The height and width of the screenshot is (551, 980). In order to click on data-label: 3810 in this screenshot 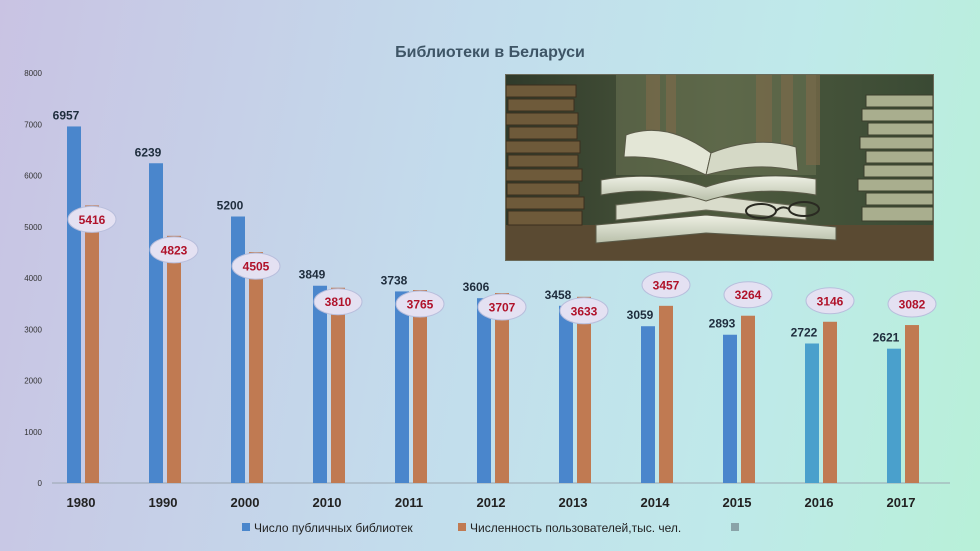, I will do `click(338, 302)`.